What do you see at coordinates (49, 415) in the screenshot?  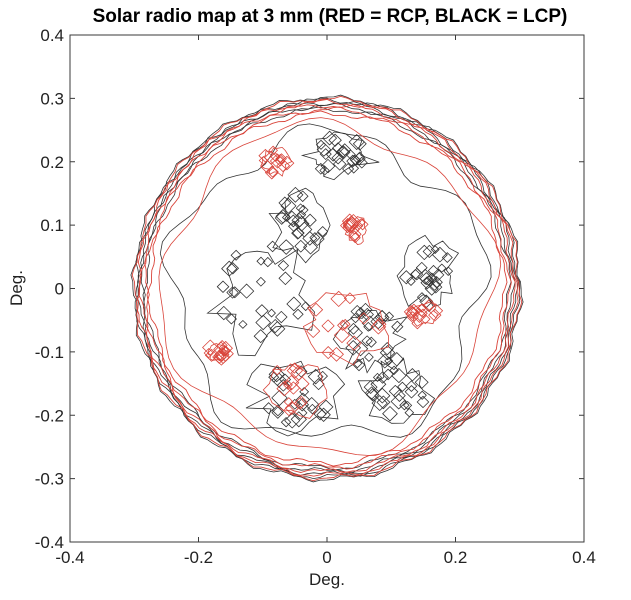 I see `y-tick-label: -0.2` at bounding box center [49, 415].